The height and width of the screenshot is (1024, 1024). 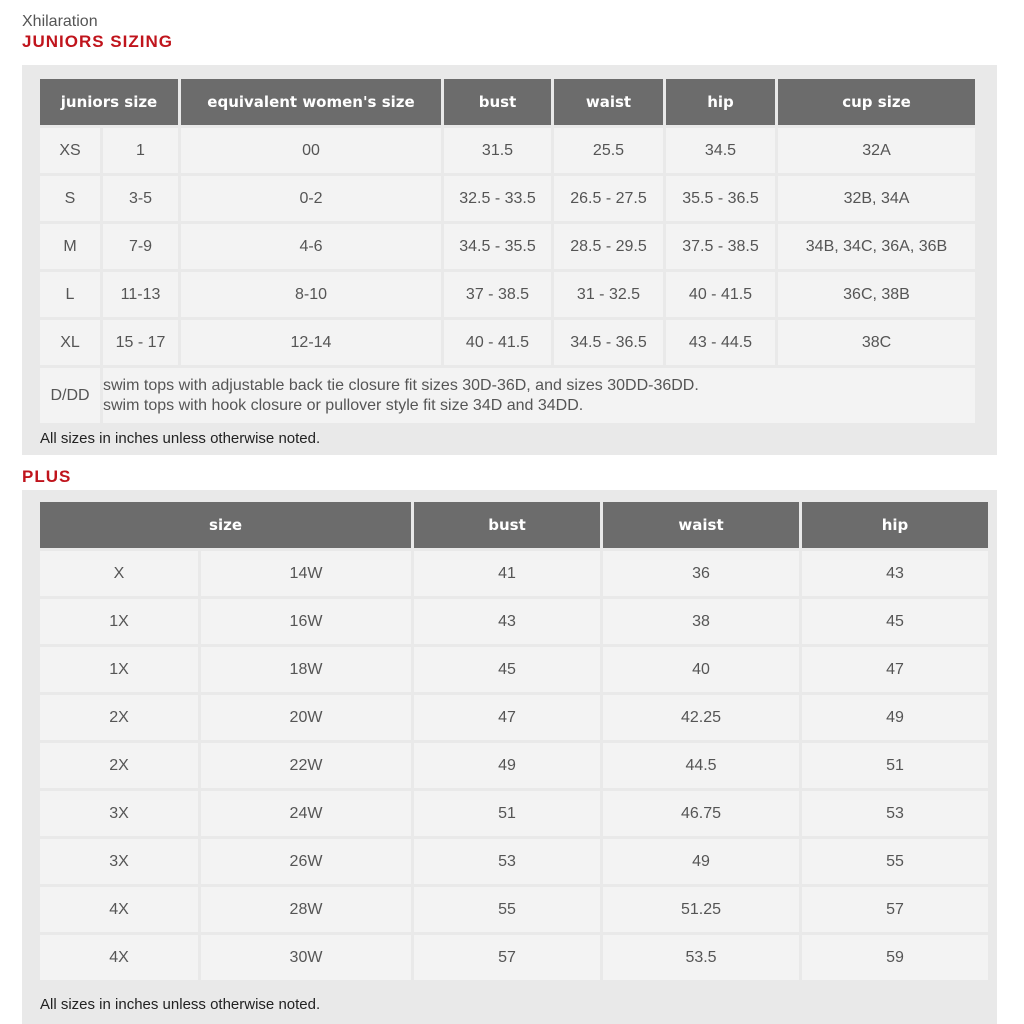 What do you see at coordinates (720, 342) in the screenshot?
I see `table-cell: 43 - 44.5` at bounding box center [720, 342].